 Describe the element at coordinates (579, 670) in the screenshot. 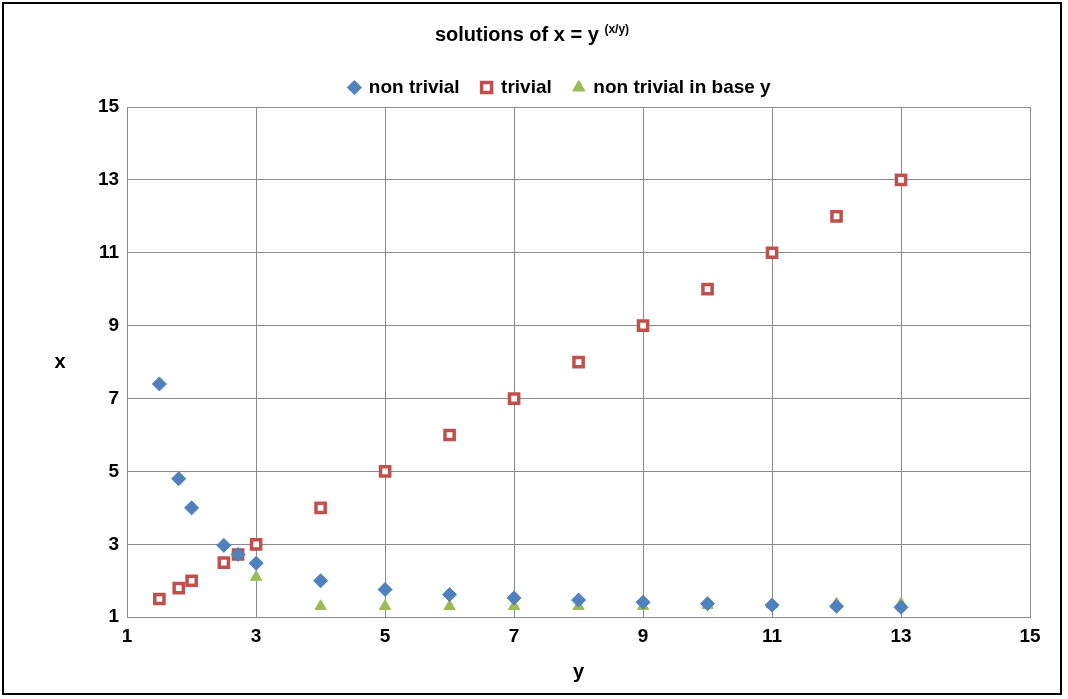

I see `x-axis-title: y` at that location.